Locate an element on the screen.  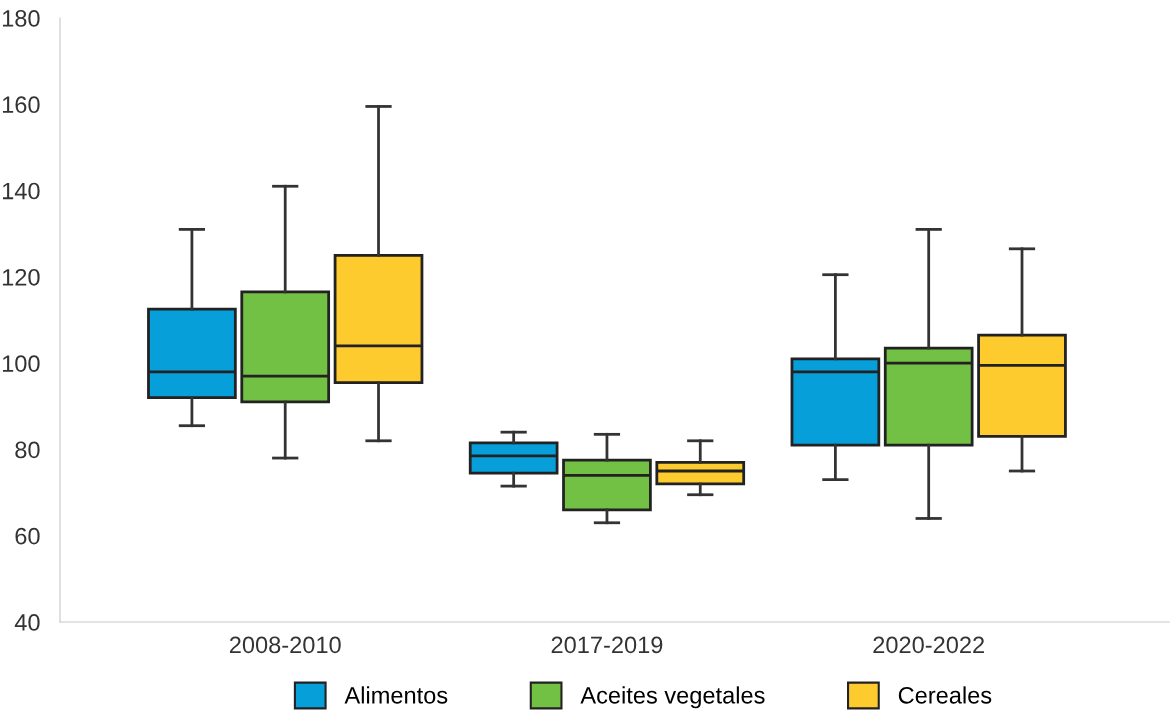
x-tick-label: 2008-2010 is located at coordinates (285, 645).